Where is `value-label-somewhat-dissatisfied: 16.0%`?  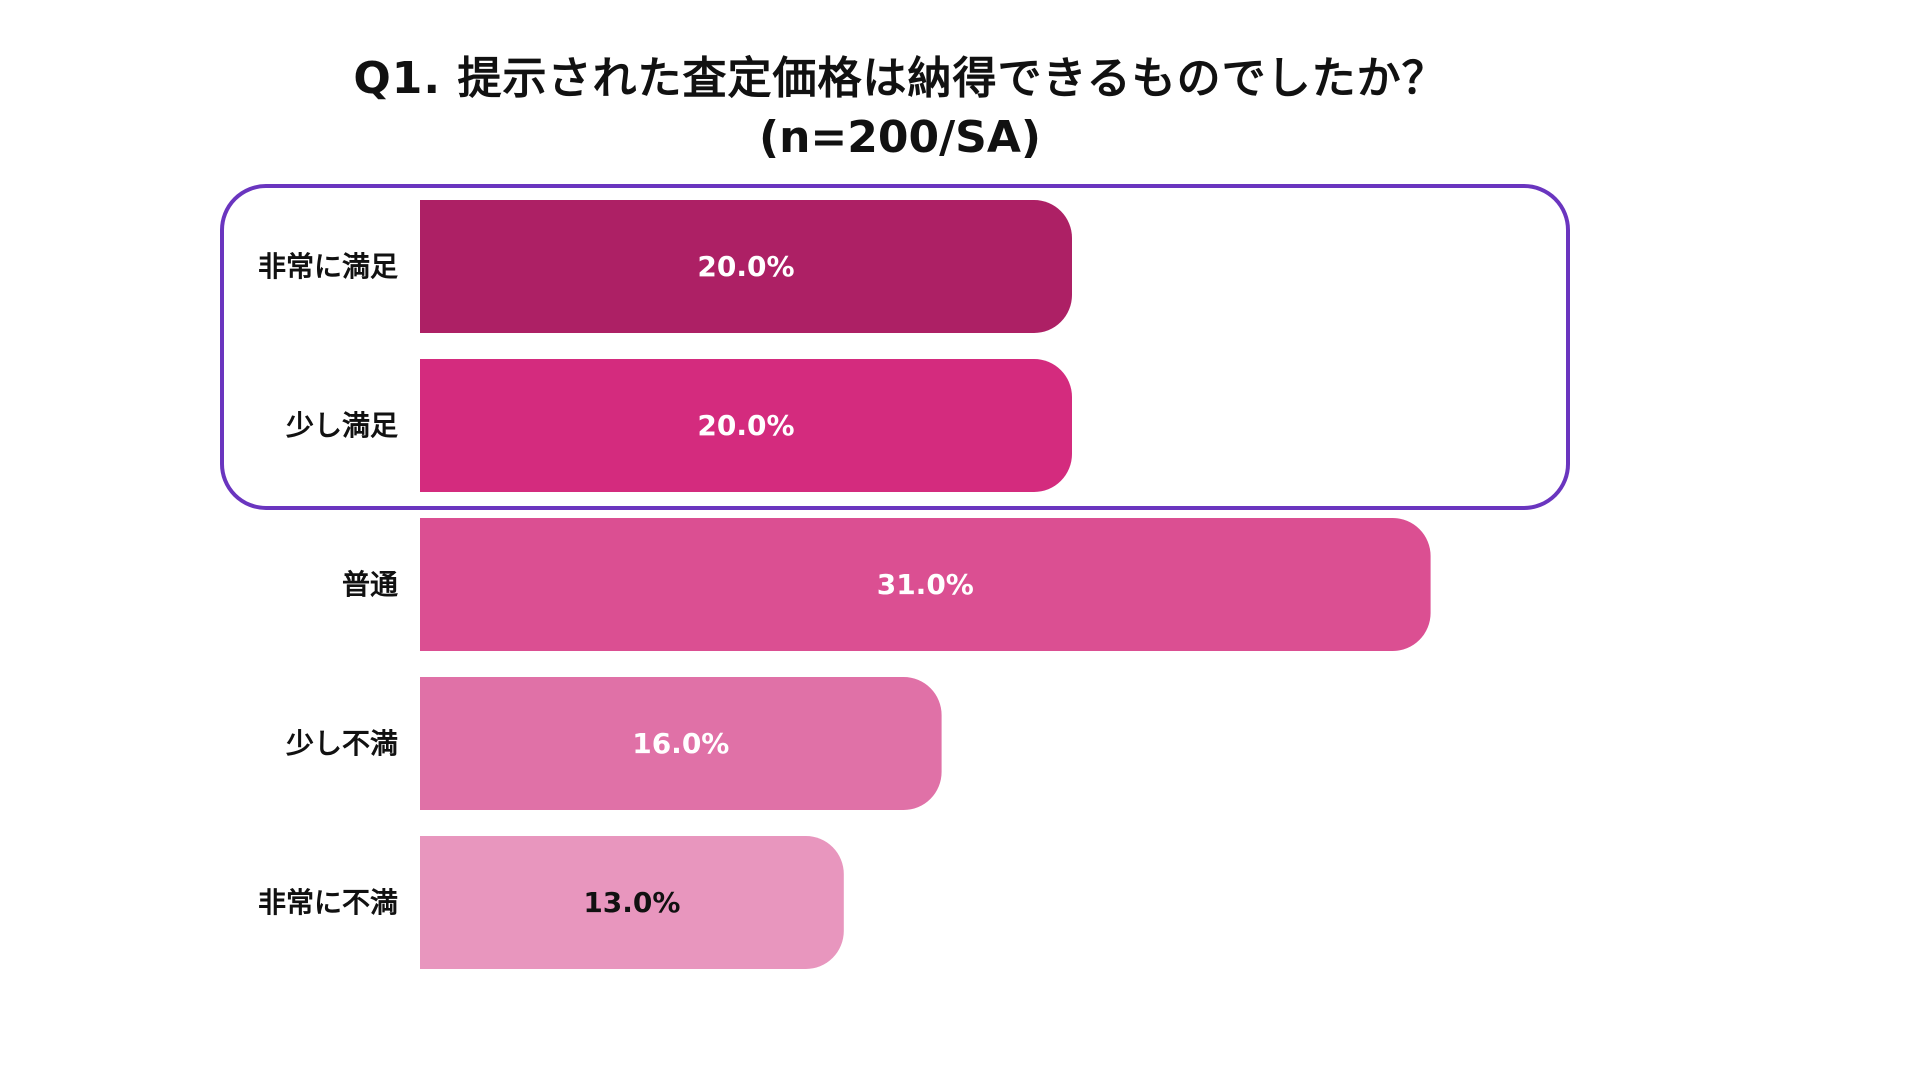 value-label-somewhat-dissatisfied: 16.0% is located at coordinates (680, 743).